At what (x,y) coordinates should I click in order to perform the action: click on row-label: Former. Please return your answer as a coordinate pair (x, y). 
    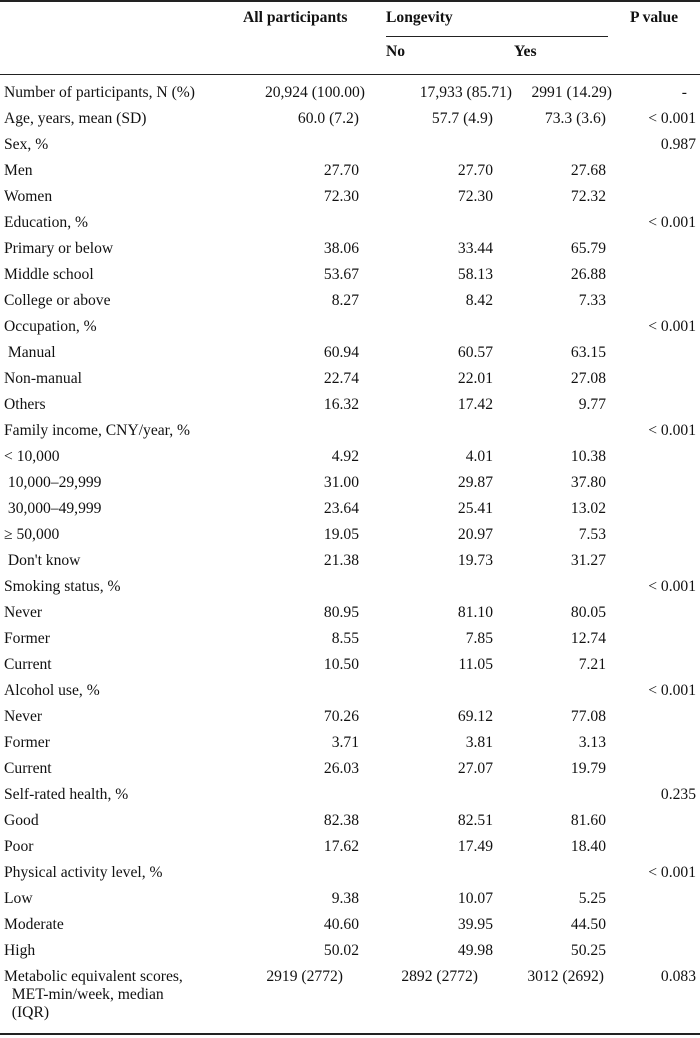
    Looking at the image, I should click on (27, 638).